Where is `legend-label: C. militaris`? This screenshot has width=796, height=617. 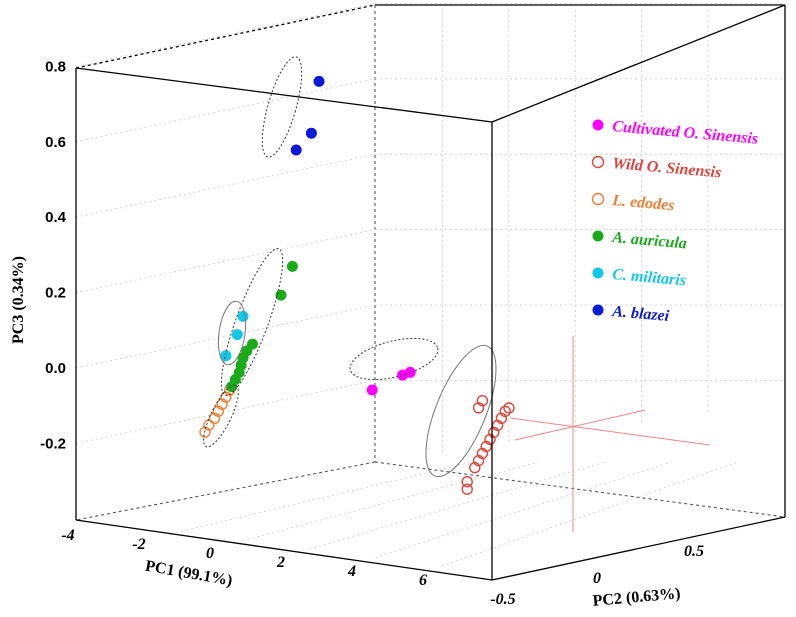 legend-label: C. militaris is located at coordinates (649, 277).